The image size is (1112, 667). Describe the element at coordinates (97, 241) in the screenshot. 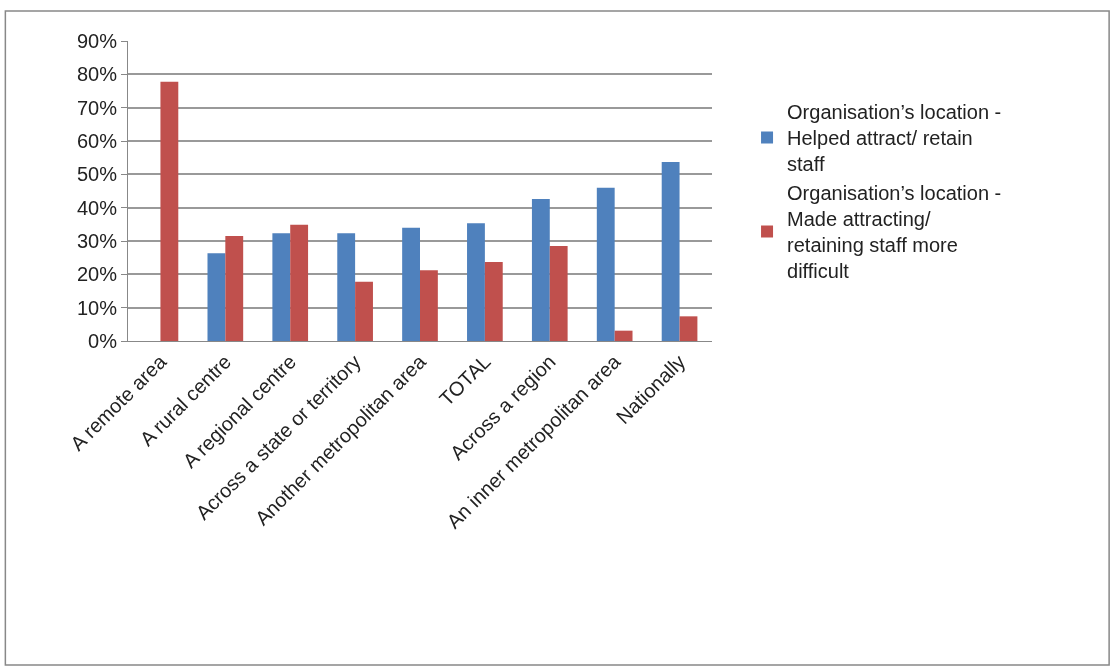

I see `y-tick-label: 30%` at that location.